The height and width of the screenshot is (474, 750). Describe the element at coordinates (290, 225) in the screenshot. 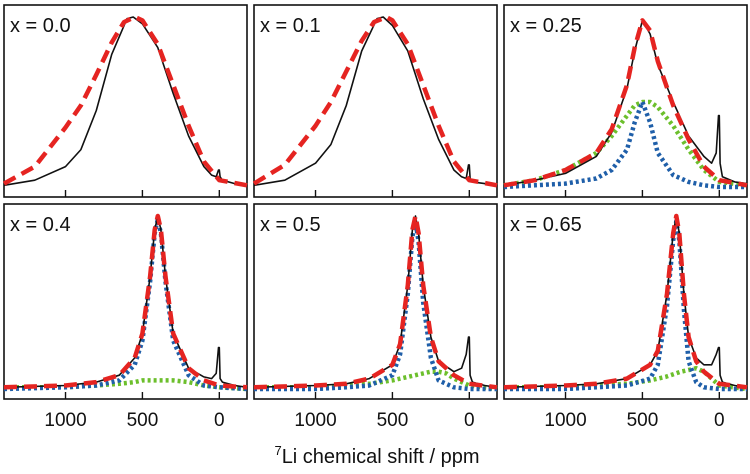

I see `panel-label: x = 0.5` at that location.